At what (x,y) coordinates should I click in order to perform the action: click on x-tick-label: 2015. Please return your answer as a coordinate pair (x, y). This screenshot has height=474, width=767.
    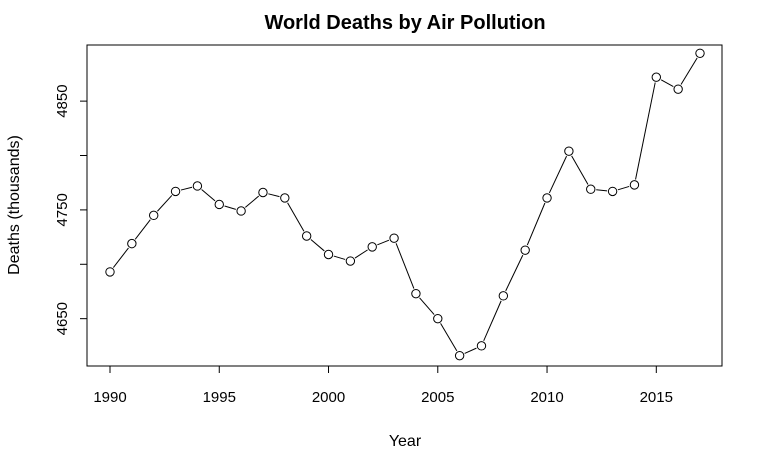
    Looking at the image, I should click on (656, 397).